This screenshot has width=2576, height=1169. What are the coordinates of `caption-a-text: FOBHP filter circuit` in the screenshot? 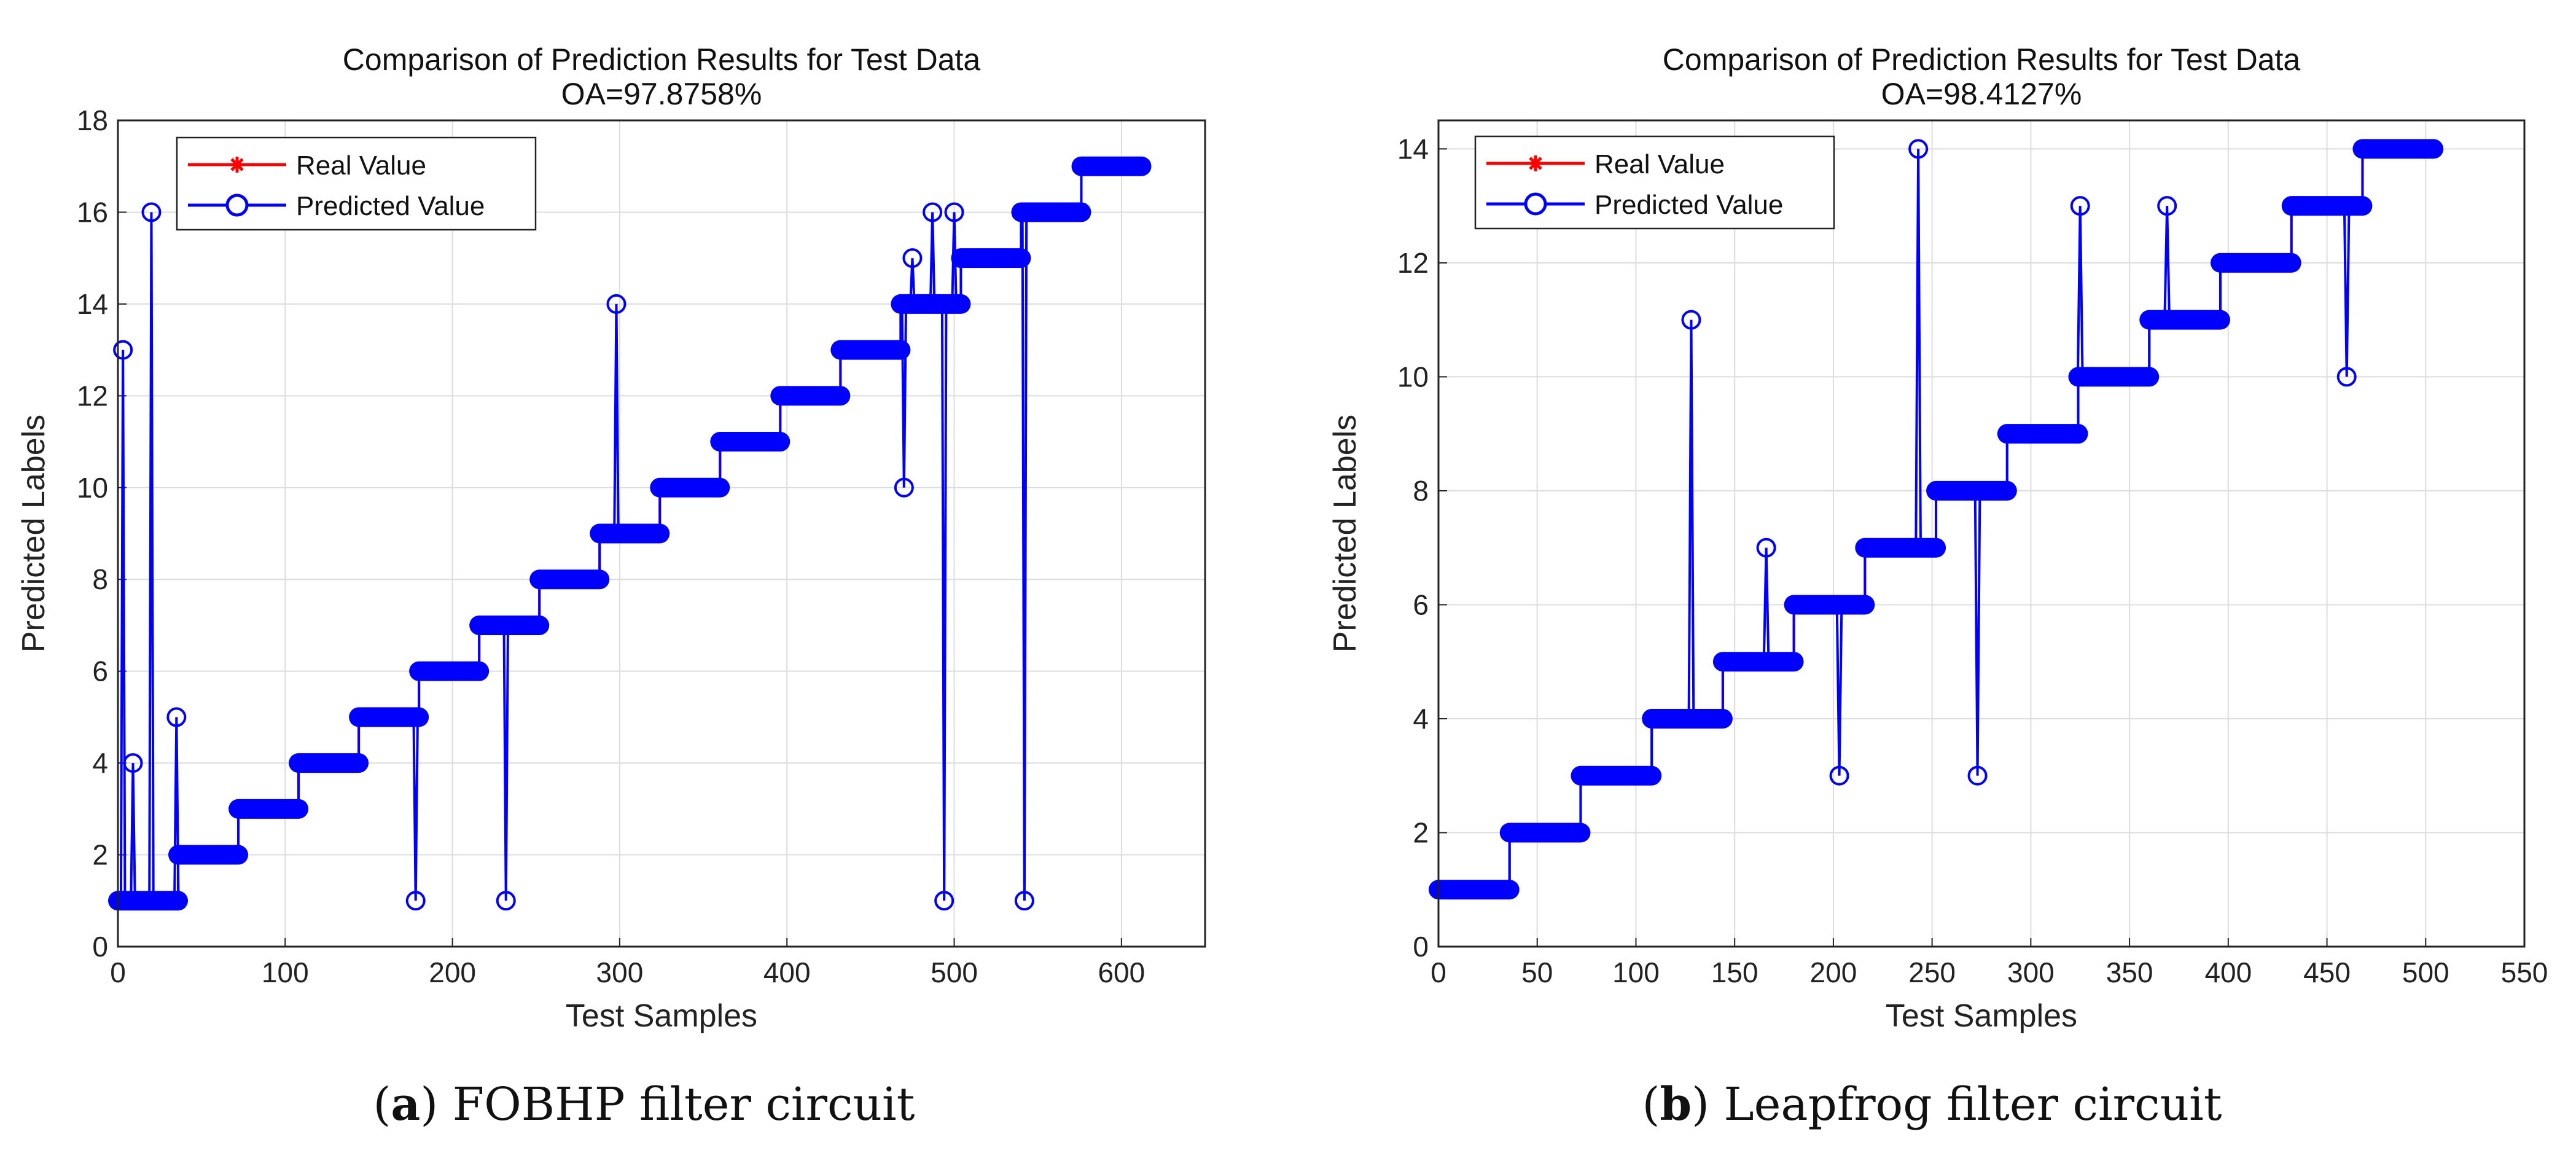 It's located at (683, 1104).